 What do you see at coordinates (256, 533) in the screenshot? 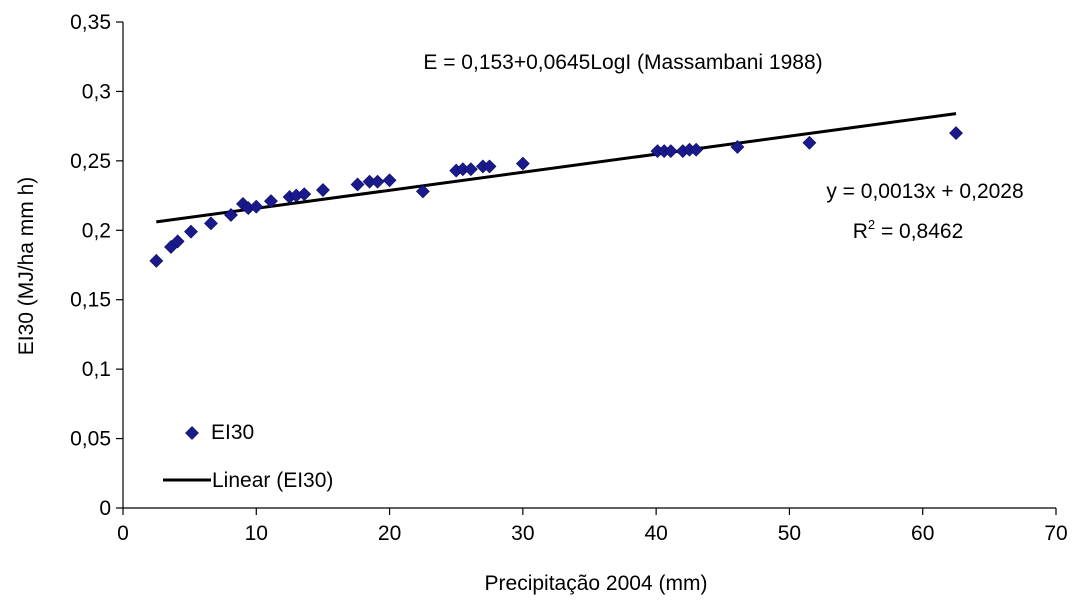
I see `x-tick-label: 10` at bounding box center [256, 533].